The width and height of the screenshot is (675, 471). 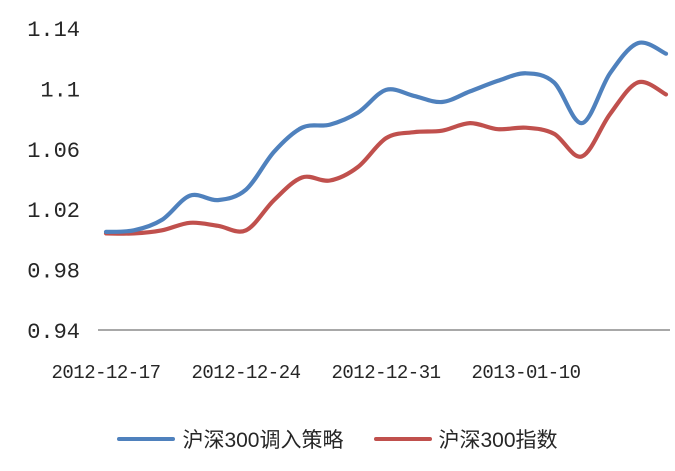 What do you see at coordinates (146, 439) in the screenshot?
I see `legend-line-blue-icon` at bounding box center [146, 439].